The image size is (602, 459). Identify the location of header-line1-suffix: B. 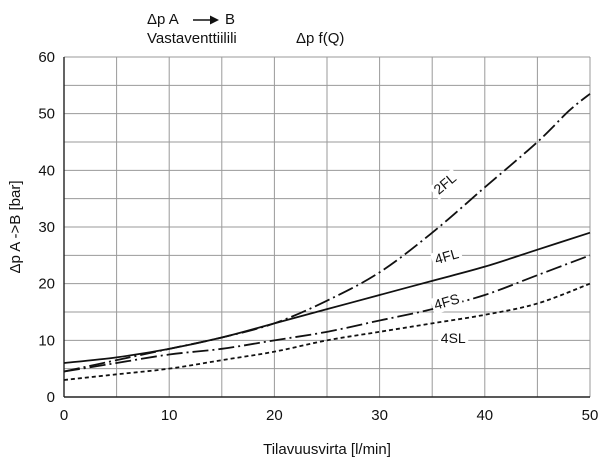
(230, 19).